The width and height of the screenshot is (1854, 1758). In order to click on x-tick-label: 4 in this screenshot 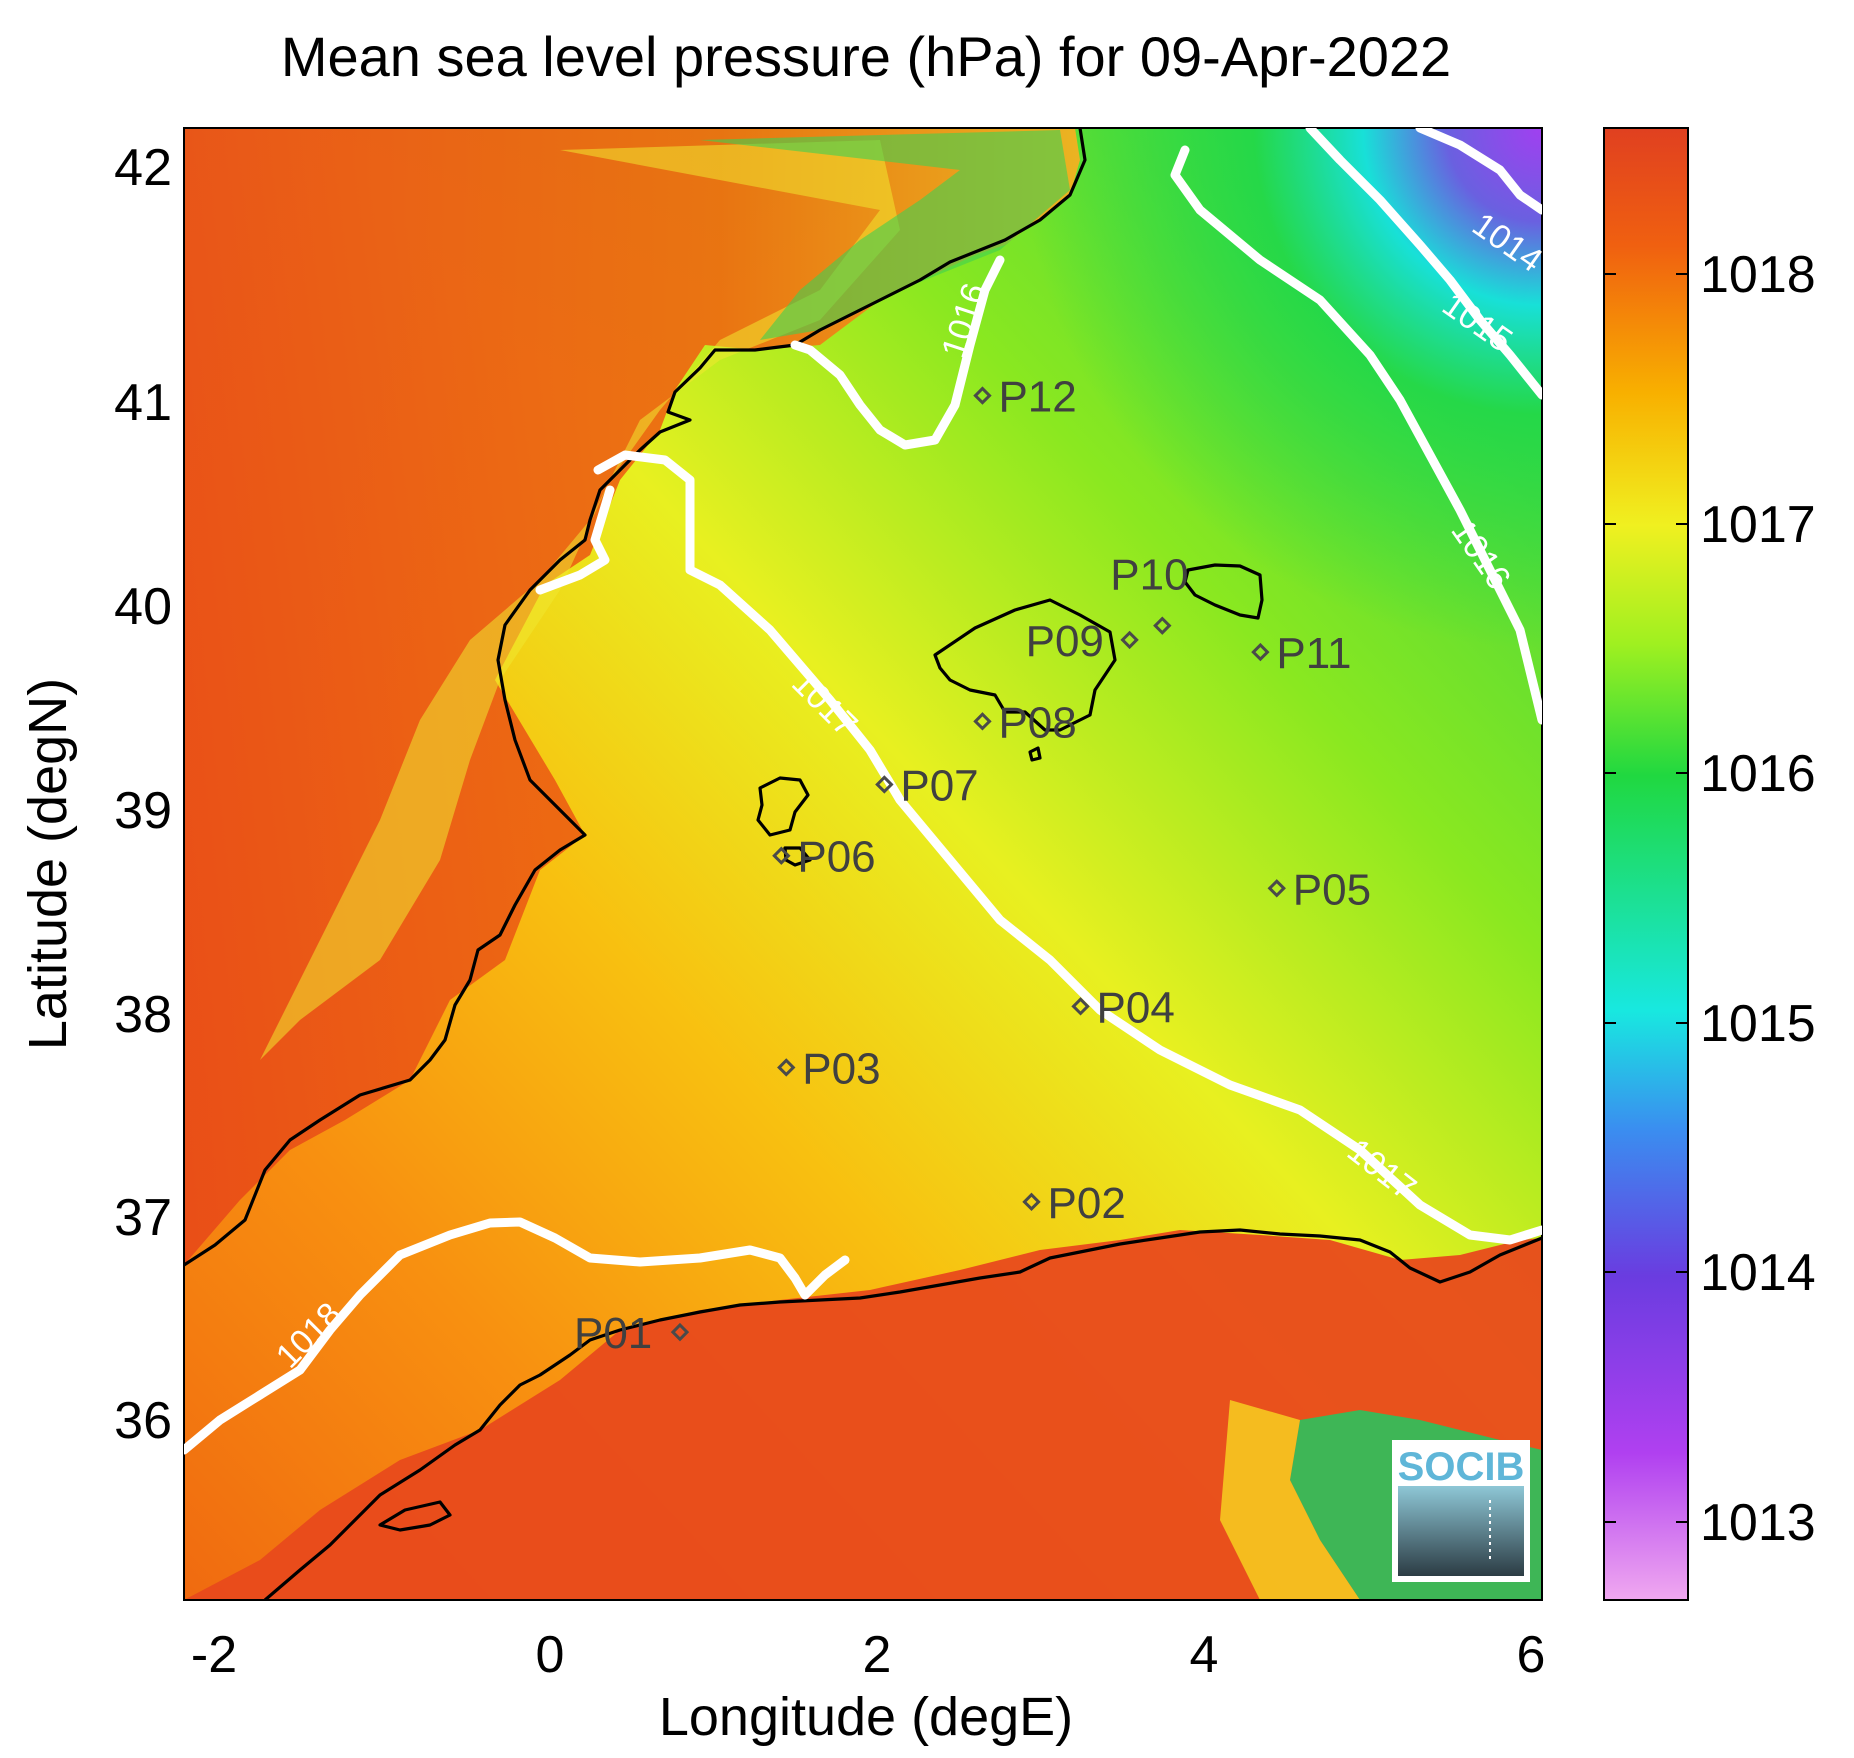, I will do `click(1204, 1655)`.